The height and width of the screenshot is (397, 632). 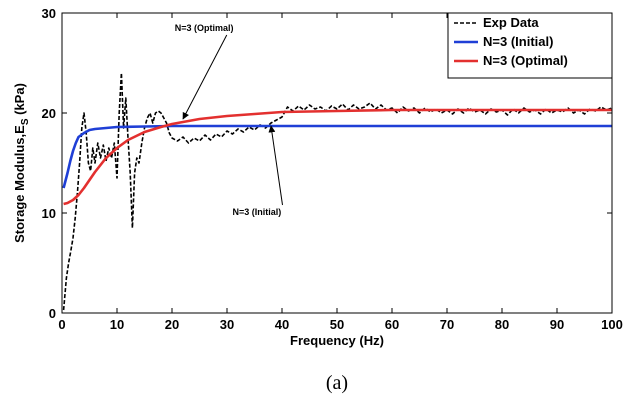 I want to click on legend-label-1: N=3 (Initial), so click(x=518, y=41).